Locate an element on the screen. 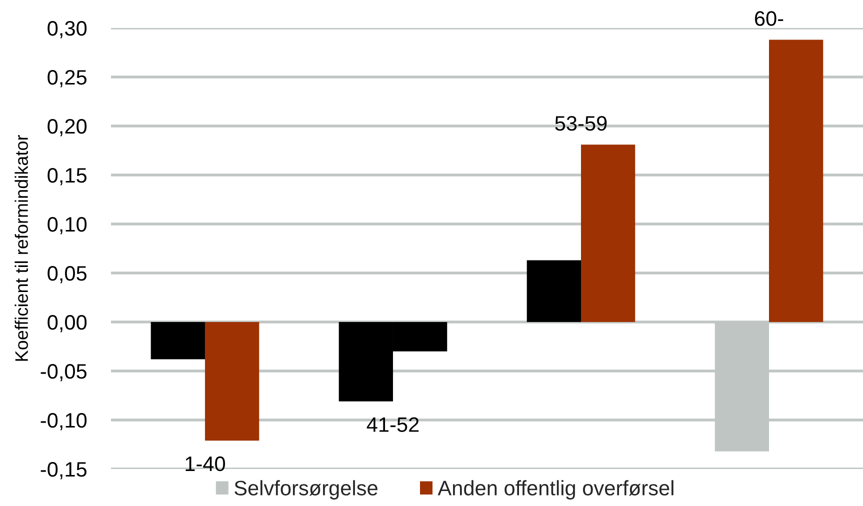  x-tick-label: 60- is located at coordinates (769, 18).